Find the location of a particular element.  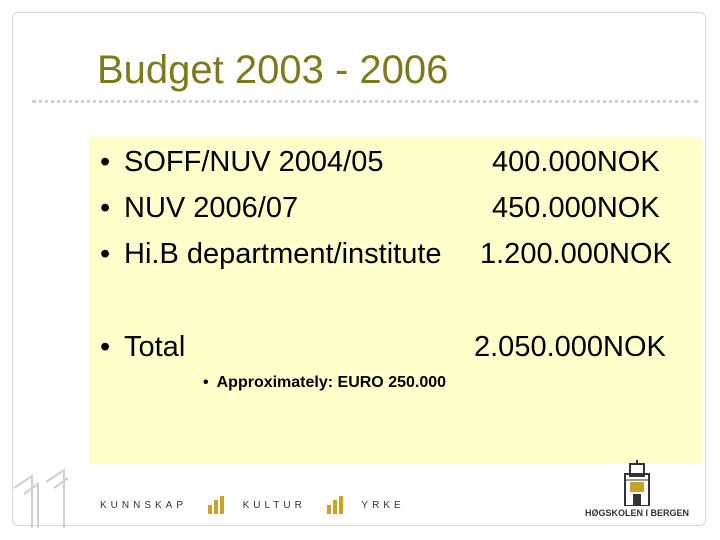

slogan-word: KUNNSKAP is located at coordinates (144, 505).